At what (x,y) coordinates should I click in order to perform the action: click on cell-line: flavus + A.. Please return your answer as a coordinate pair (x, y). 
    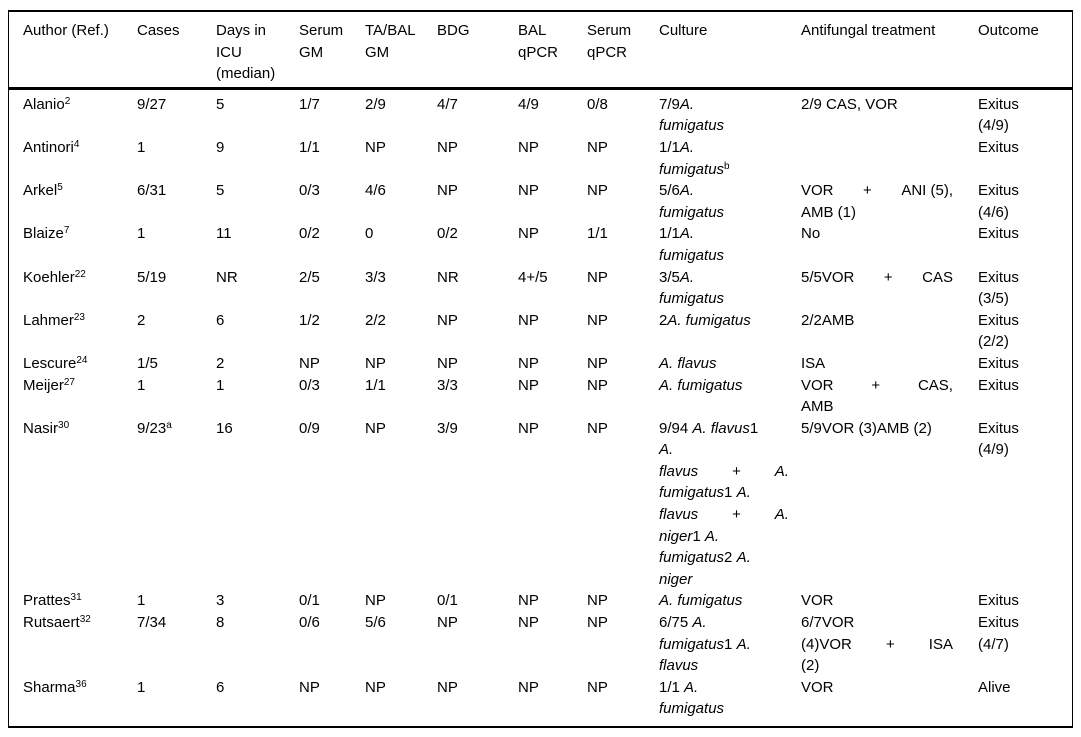
    Looking at the image, I should click on (724, 515).